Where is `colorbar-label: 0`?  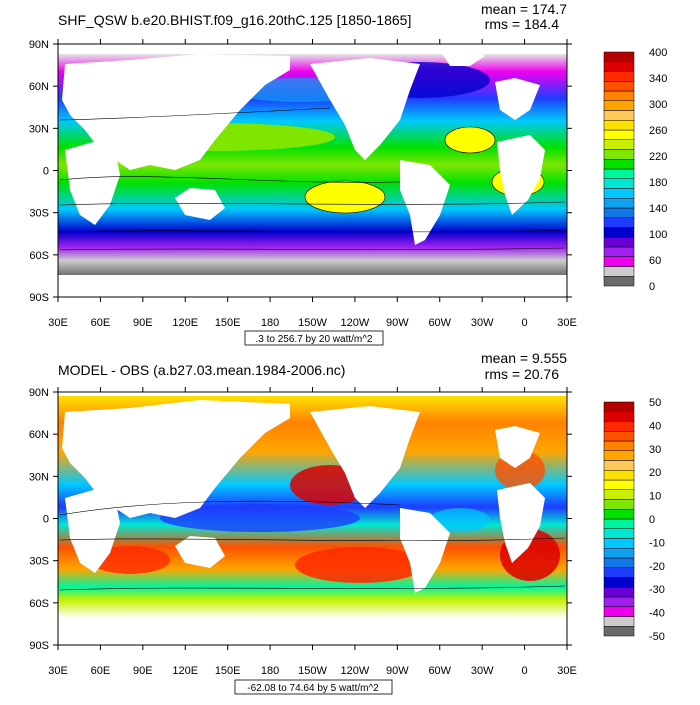
colorbar-label: 0 is located at coordinates (652, 520).